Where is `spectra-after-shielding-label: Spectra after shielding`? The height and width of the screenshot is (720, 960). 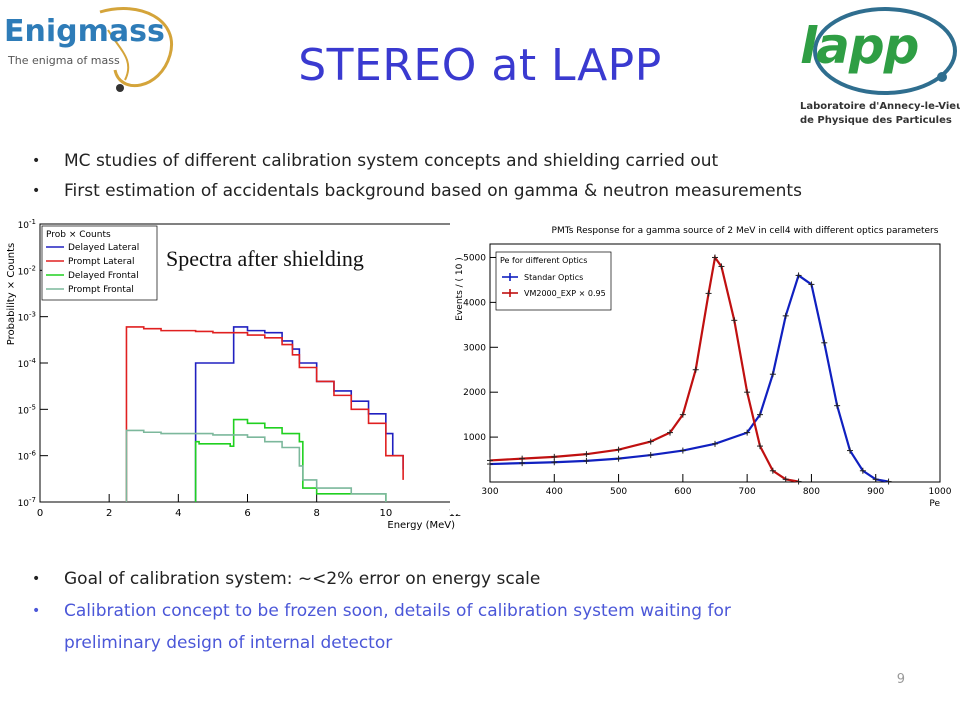 spectra-after-shielding-label: Spectra after shielding is located at coordinates (265, 259).